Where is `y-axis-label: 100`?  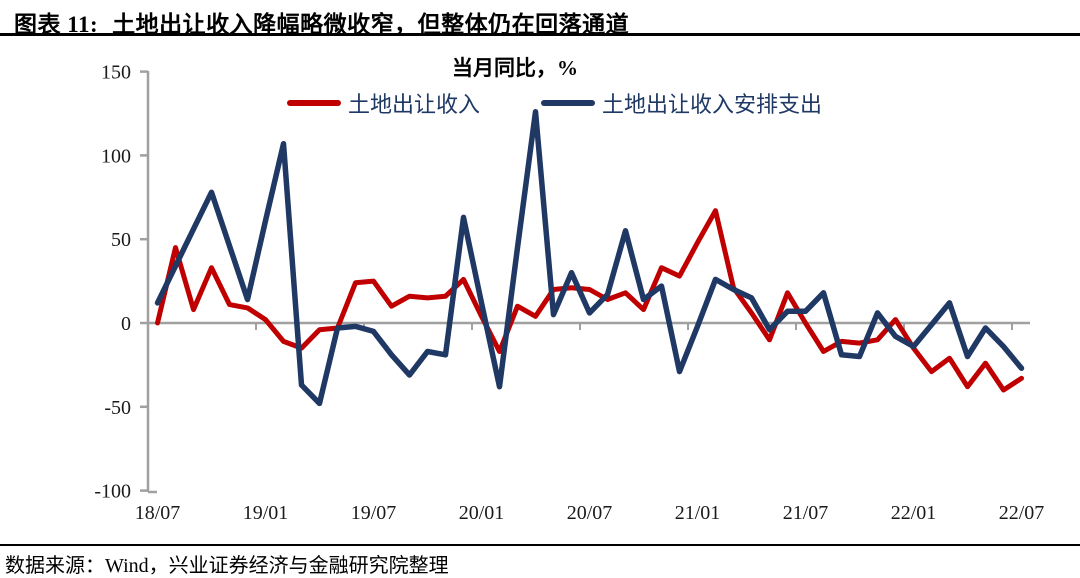 y-axis-label: 100 is located at coordinates (116, 156).